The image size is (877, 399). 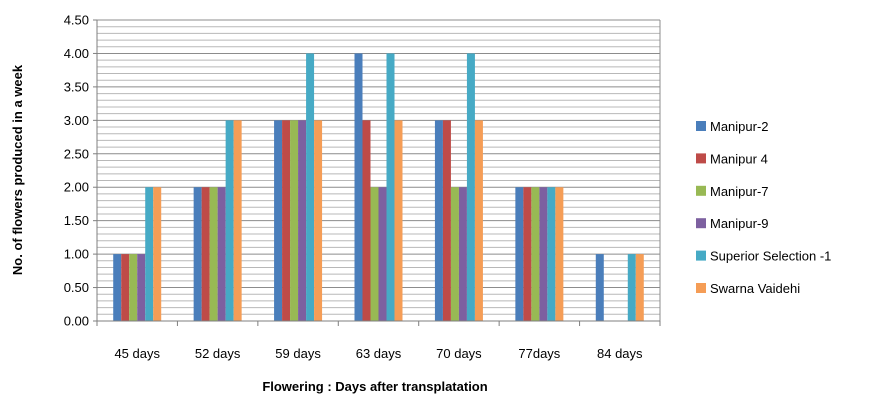 I want to click on x-tick-label: 52 days, so click(x=218, y=353).